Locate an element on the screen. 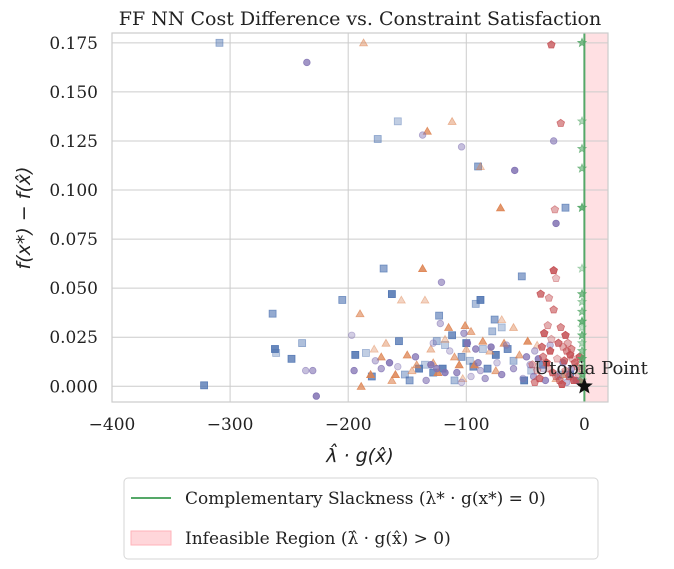 Image resolution: width=674 pixels, height=569 pixels. x-tick-label: −300 is located at coordinates (230, 425).